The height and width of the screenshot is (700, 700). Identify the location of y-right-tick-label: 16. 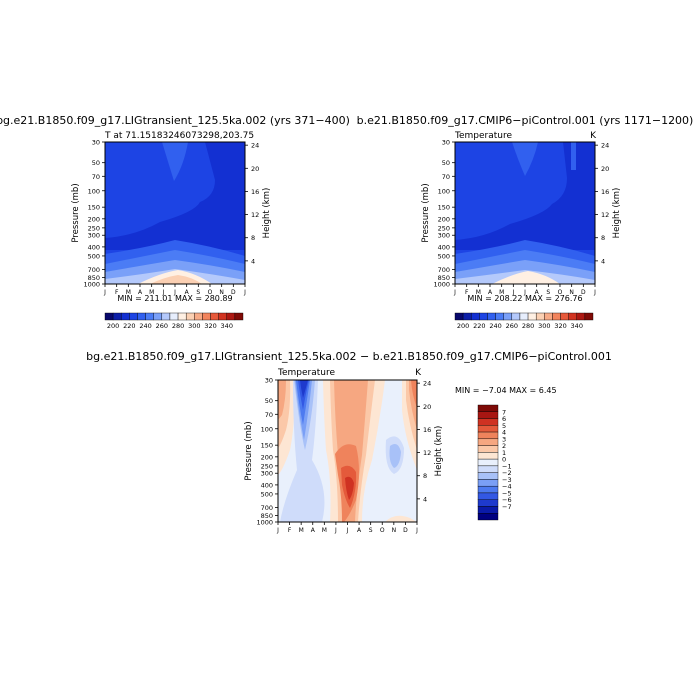
(605, 192).